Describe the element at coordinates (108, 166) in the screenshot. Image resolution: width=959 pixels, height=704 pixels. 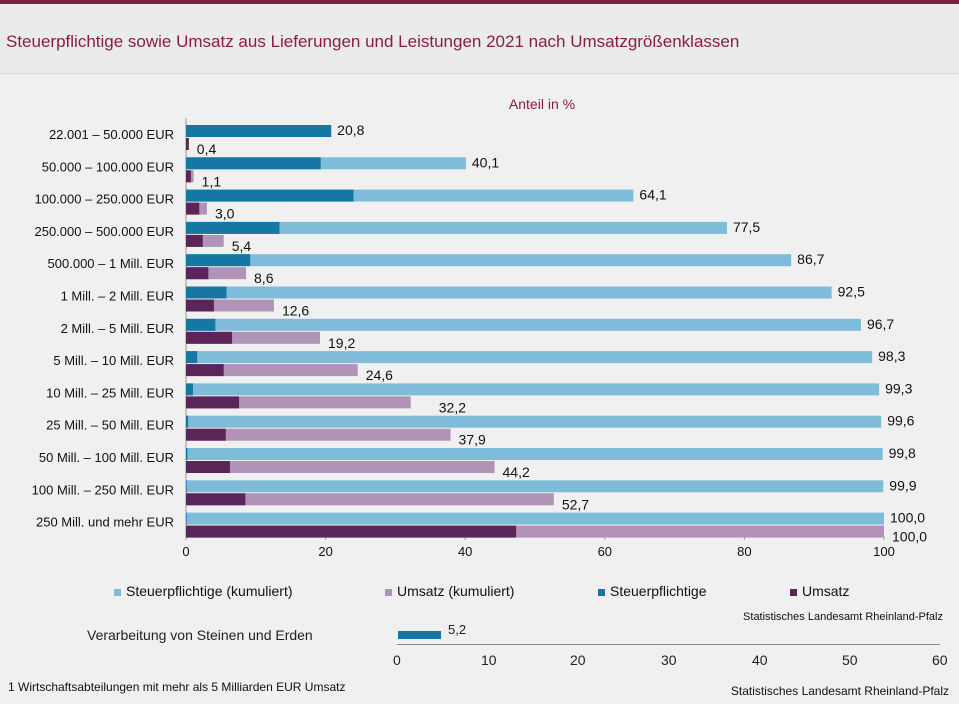
I see `category-label: 50.000 – 100.000 EUR` at that location.